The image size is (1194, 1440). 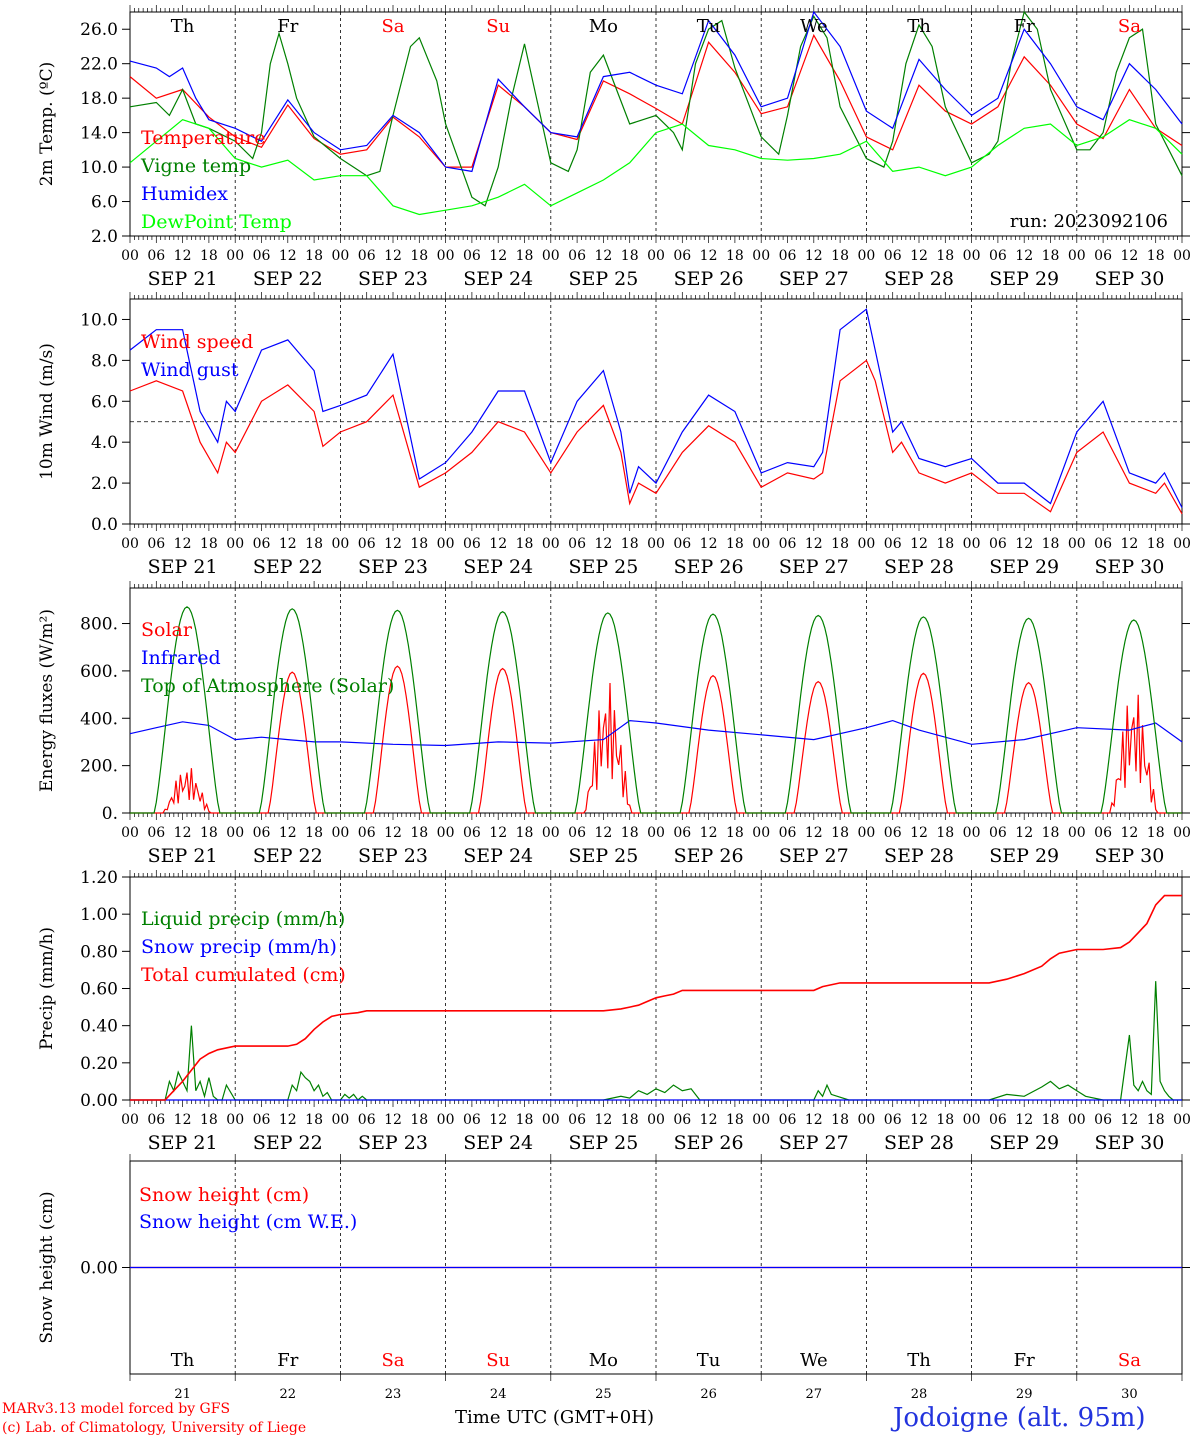 I want to click on weekday-label-top: Tu, so click(x=709, y=26).